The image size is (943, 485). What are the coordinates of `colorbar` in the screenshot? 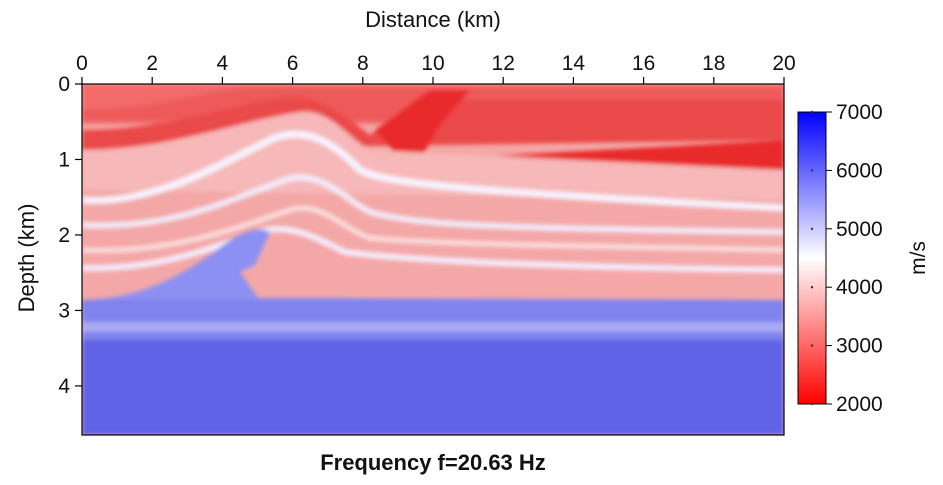 It's located at (812, 258).